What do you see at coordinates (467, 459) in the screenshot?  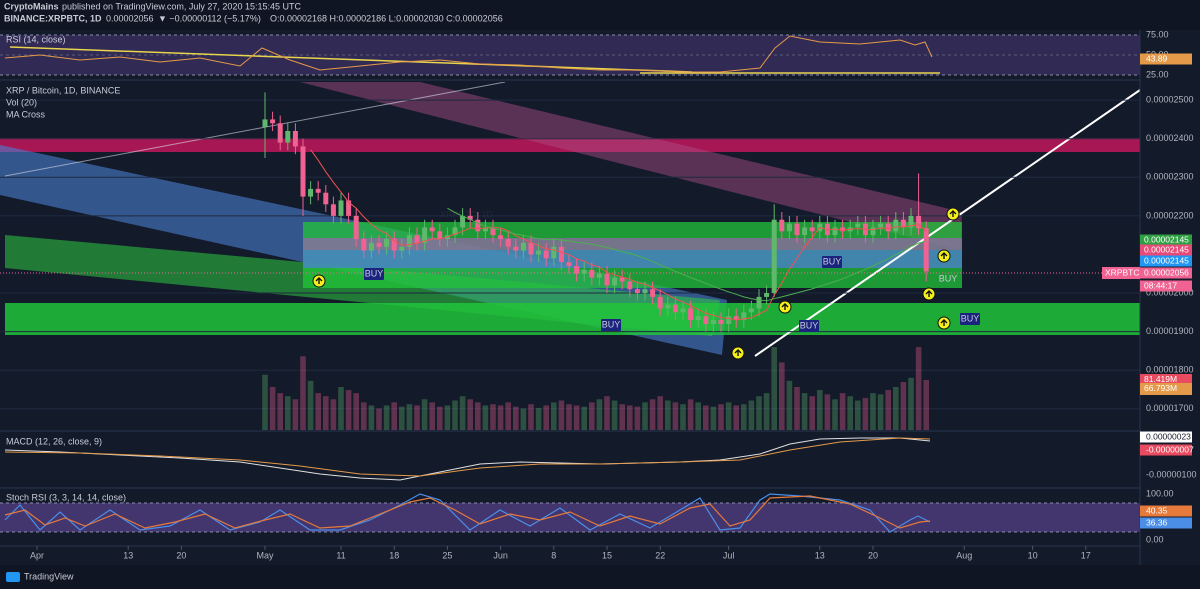 I see `macd-line` at bounding box center [467, 459].